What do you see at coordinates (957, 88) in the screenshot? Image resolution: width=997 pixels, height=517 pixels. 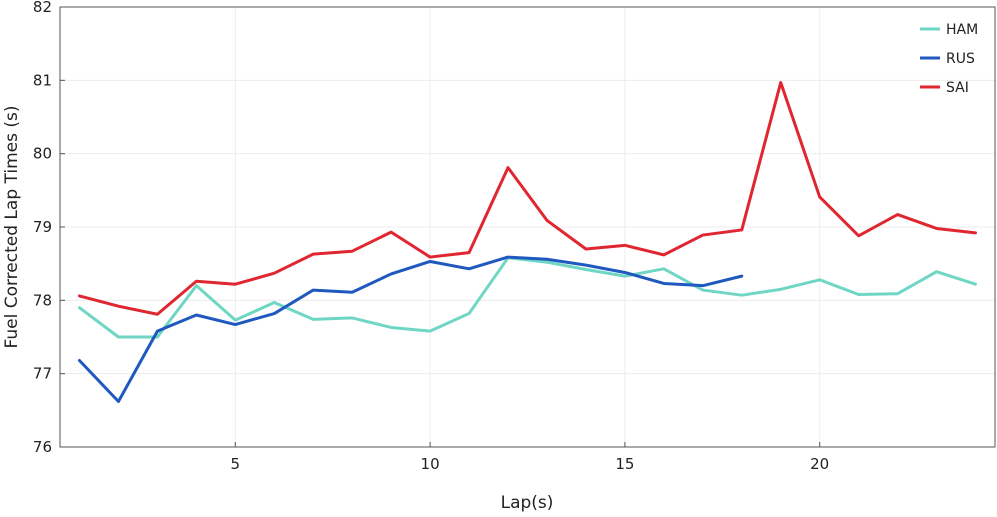 I see `legend-label-sai: SAI` at bounding box center [957, 88].